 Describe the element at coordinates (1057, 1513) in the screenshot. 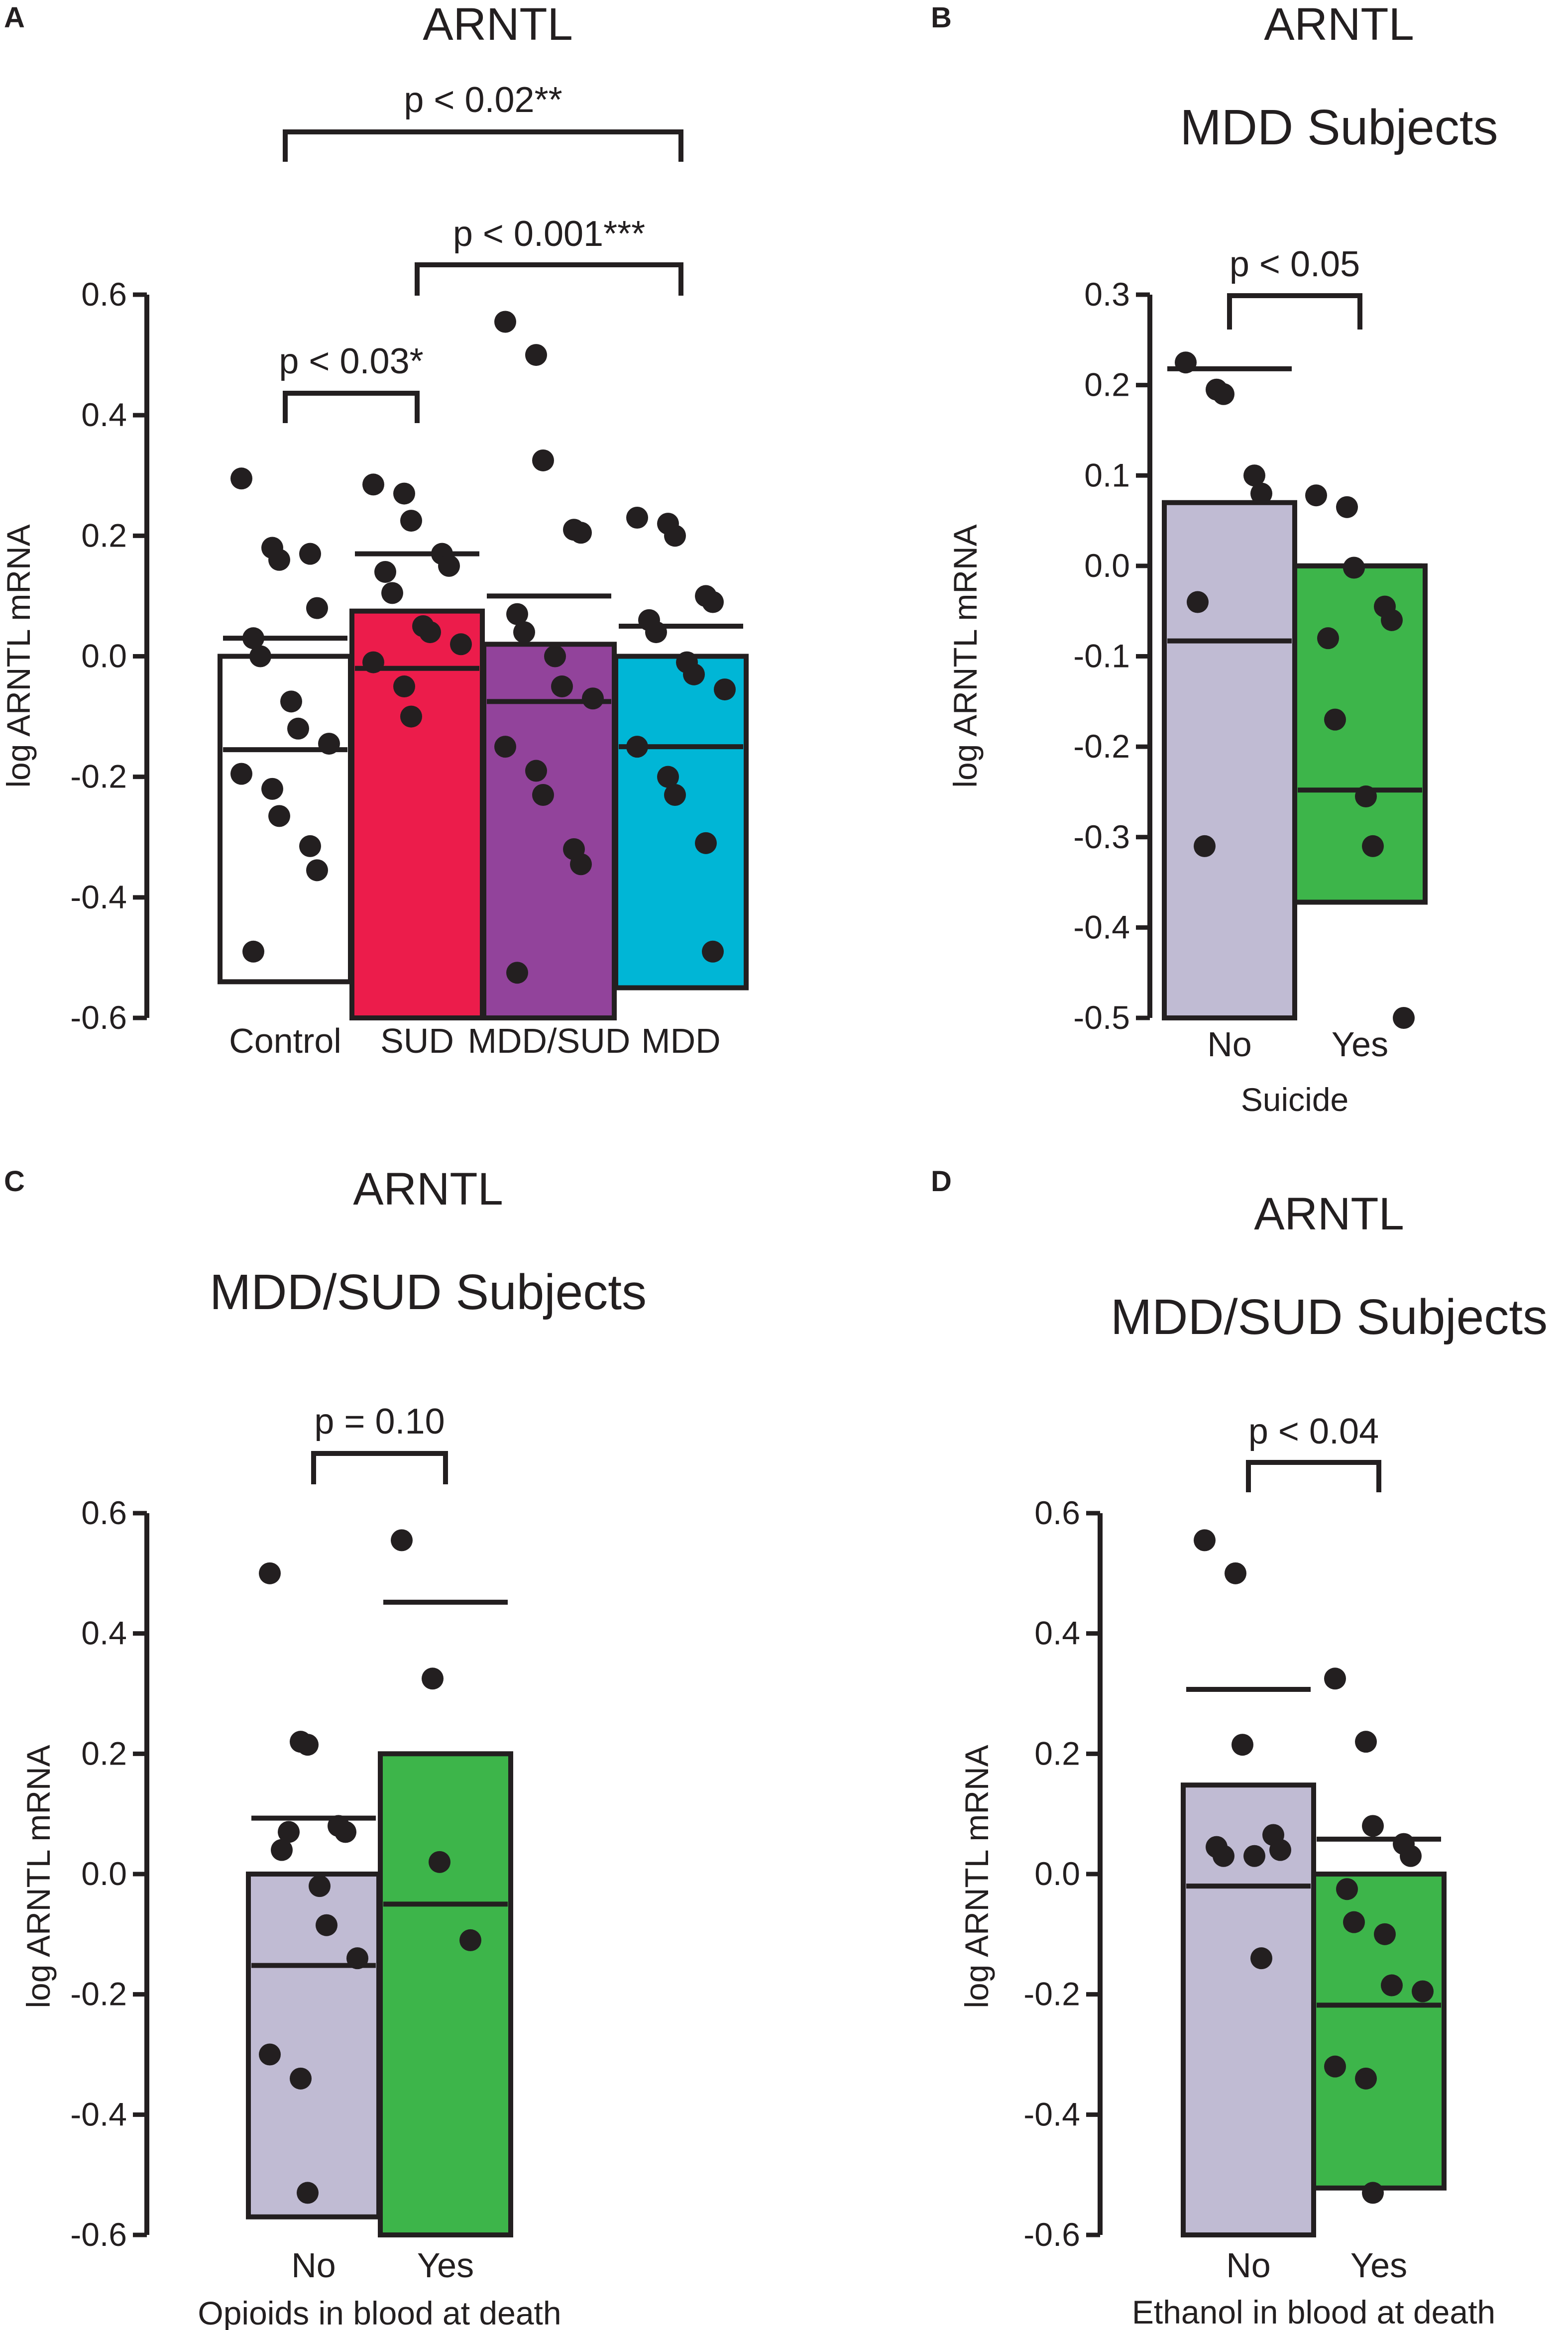

I see `y-tick-label: 0.6` at that location.